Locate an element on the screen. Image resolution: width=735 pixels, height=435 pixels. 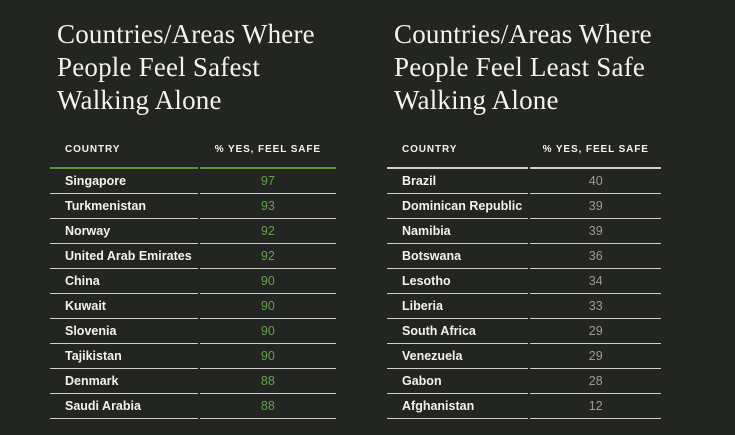
country-cell: Slovenia is located at coordinates (124, 331).